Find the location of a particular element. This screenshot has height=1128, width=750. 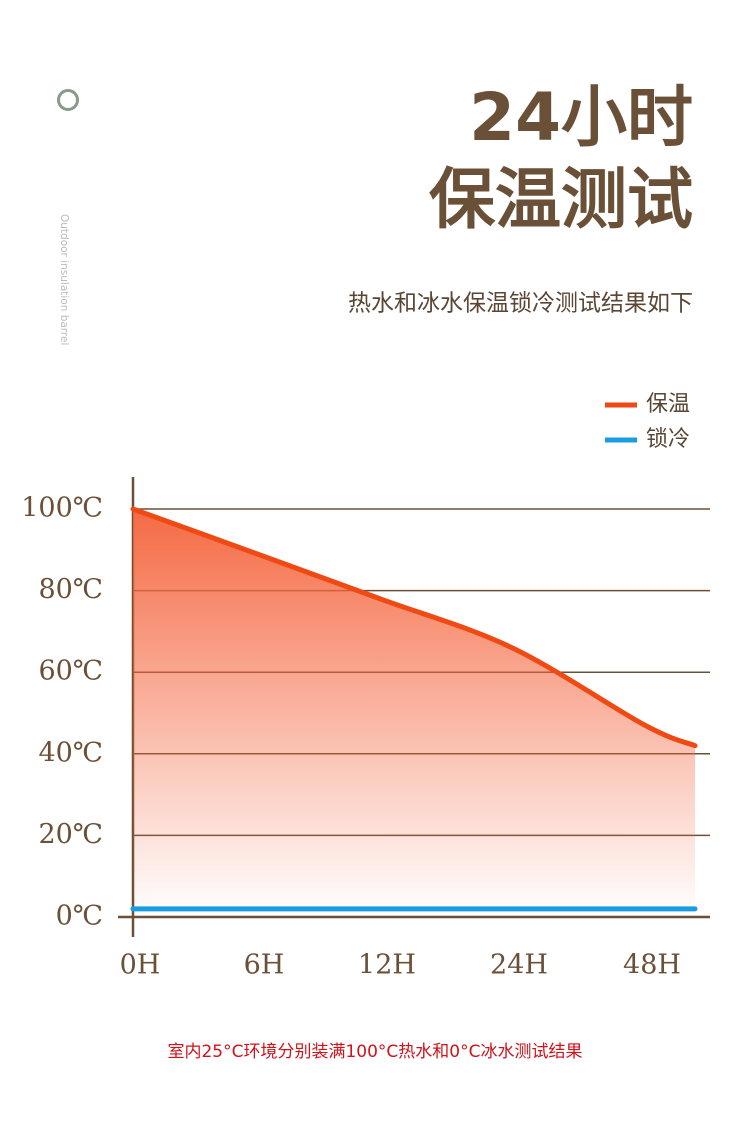

y-tick-label: 80℃ is located at coordinates (70, 589).